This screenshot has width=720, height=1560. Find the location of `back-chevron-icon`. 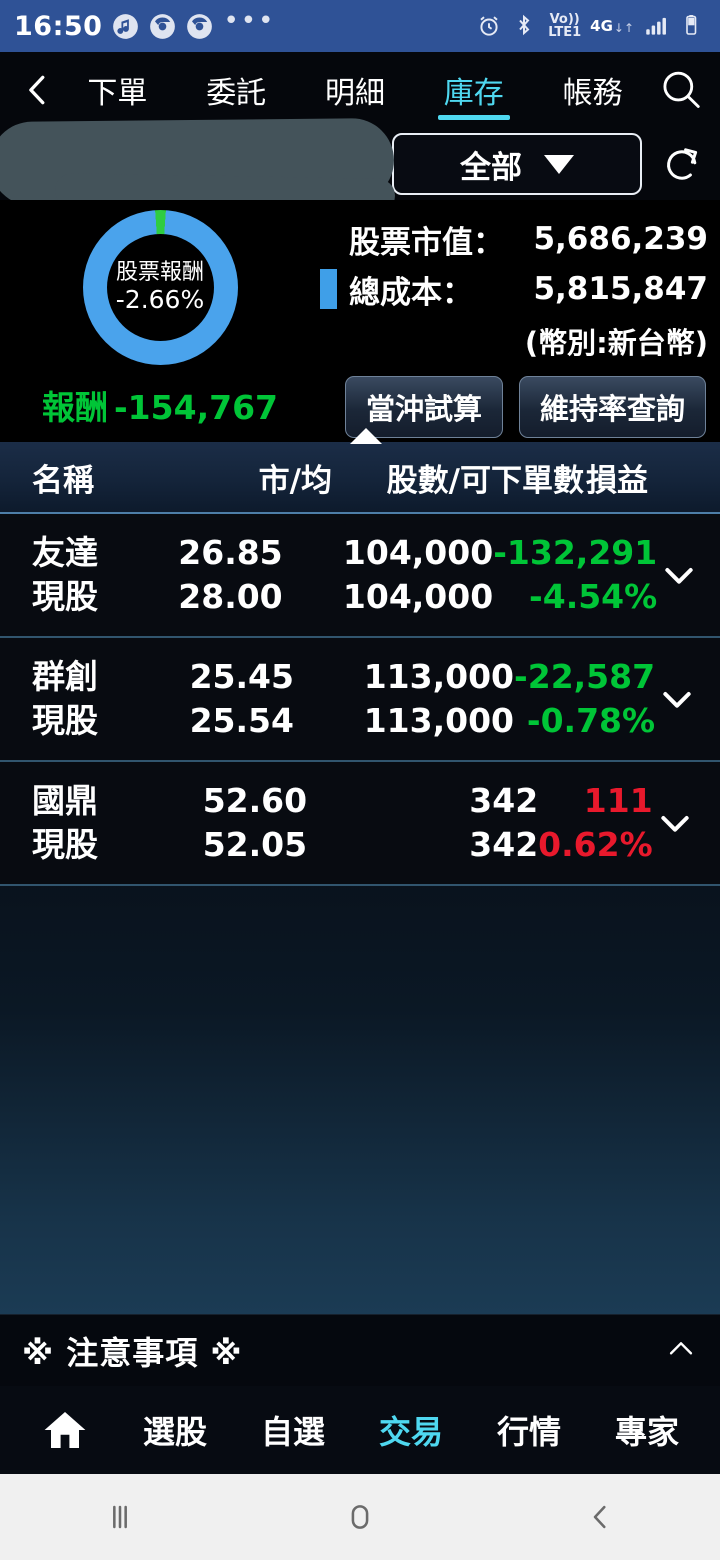

back-chevron-icon is located at coordinates (599, 1517).